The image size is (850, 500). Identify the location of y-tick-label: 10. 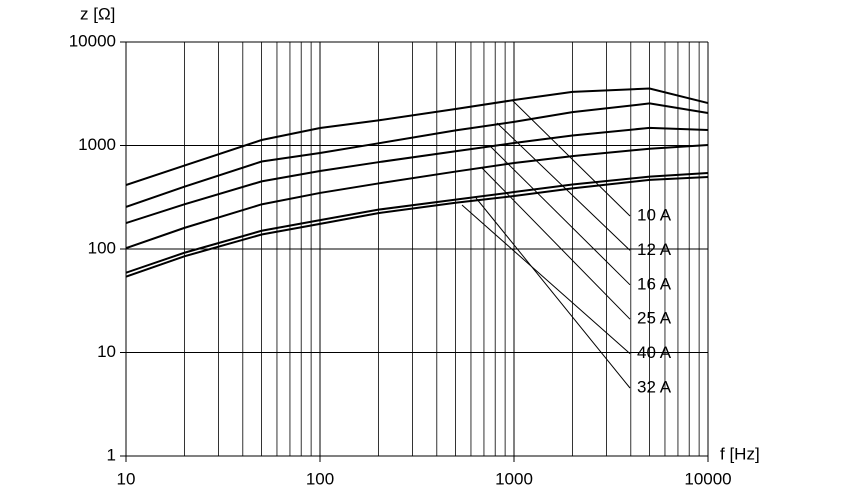
(106, 351).